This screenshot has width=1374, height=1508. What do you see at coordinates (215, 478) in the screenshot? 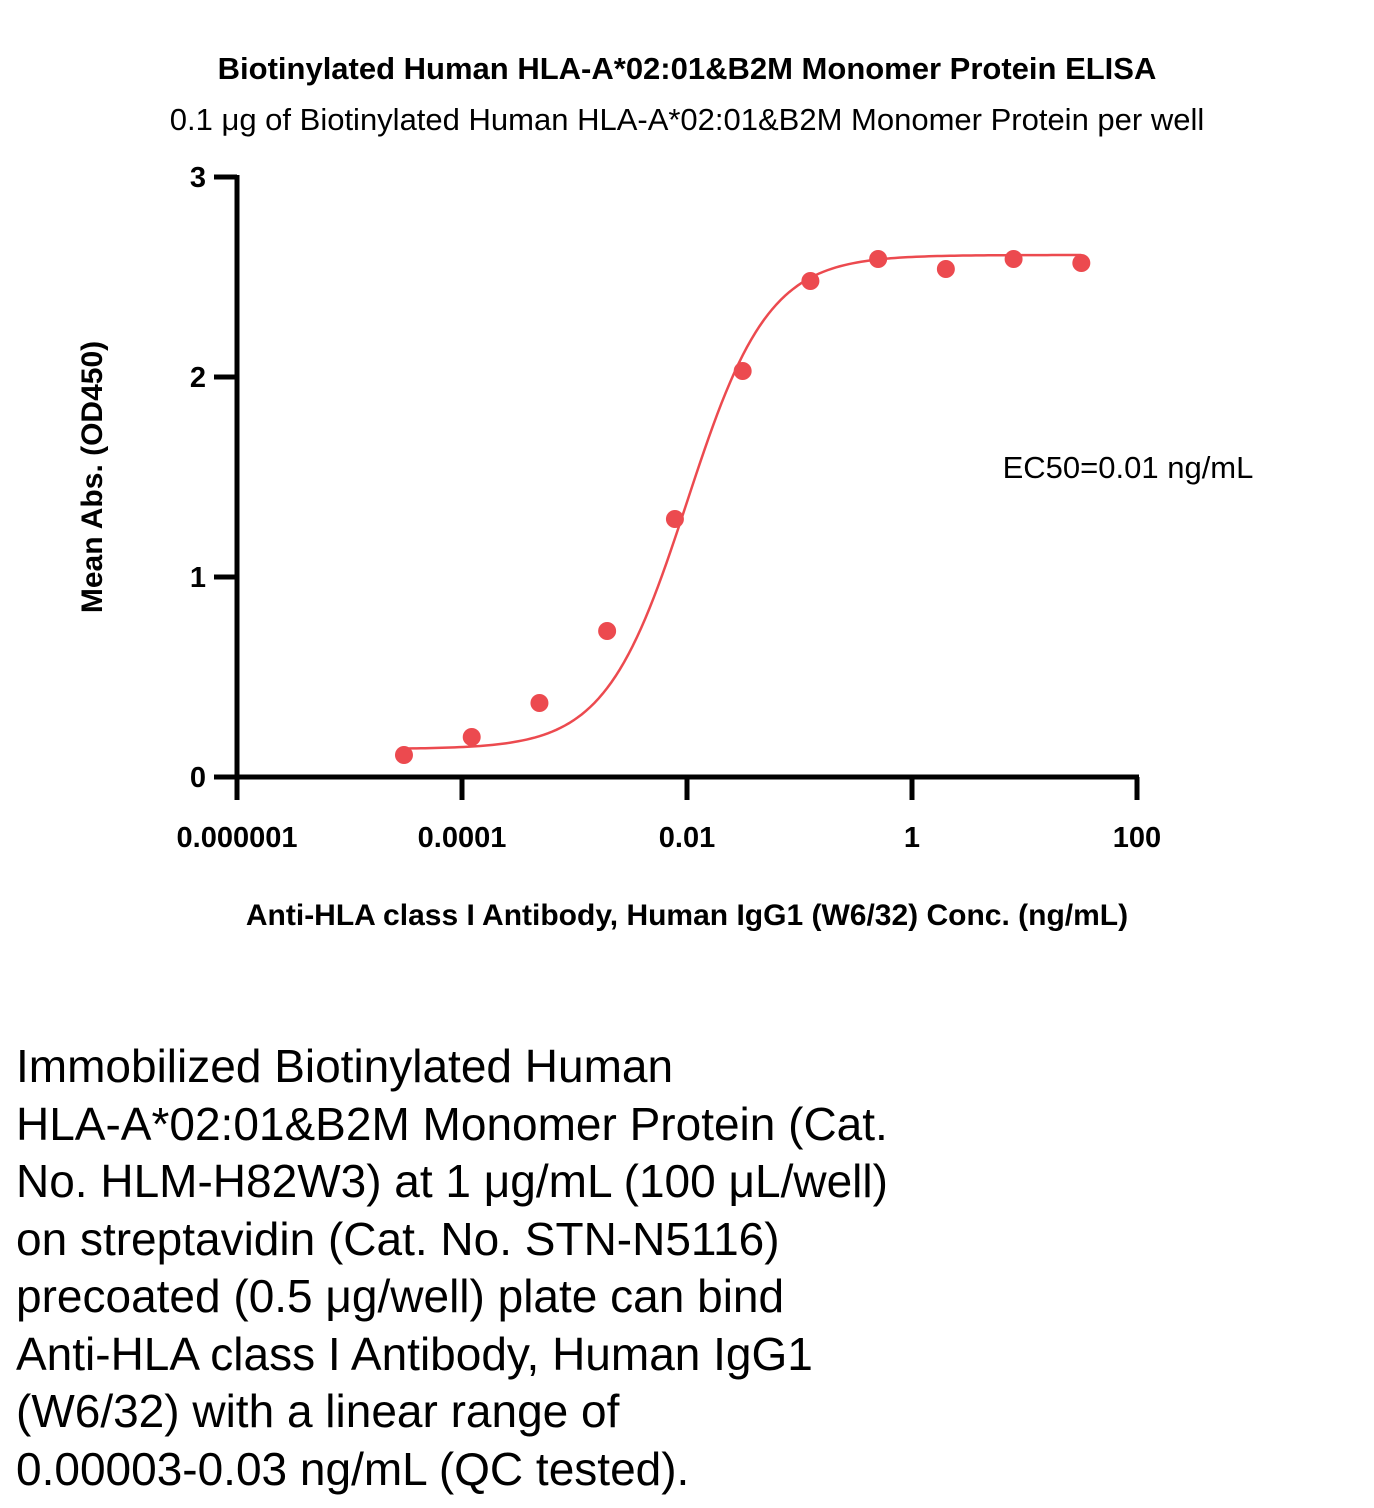
I see `y-axis: 0 1 2 3` at bounding box center [215, 478].